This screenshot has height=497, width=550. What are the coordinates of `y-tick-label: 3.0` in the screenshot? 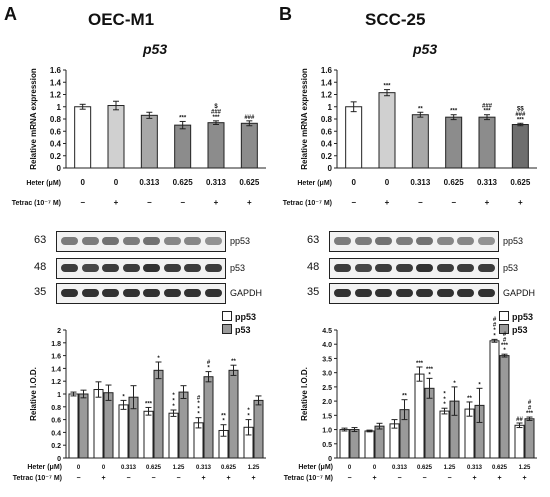 It's located at (327, 374).